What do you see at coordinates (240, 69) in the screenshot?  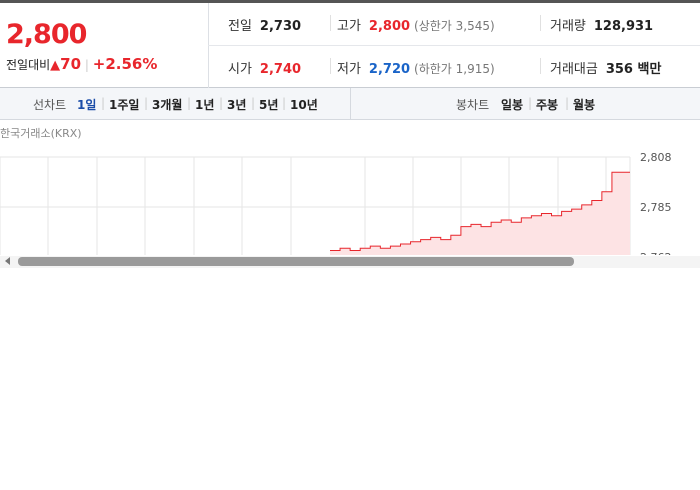 I see `cell-label: 시가` at bounding box center [240, 69].